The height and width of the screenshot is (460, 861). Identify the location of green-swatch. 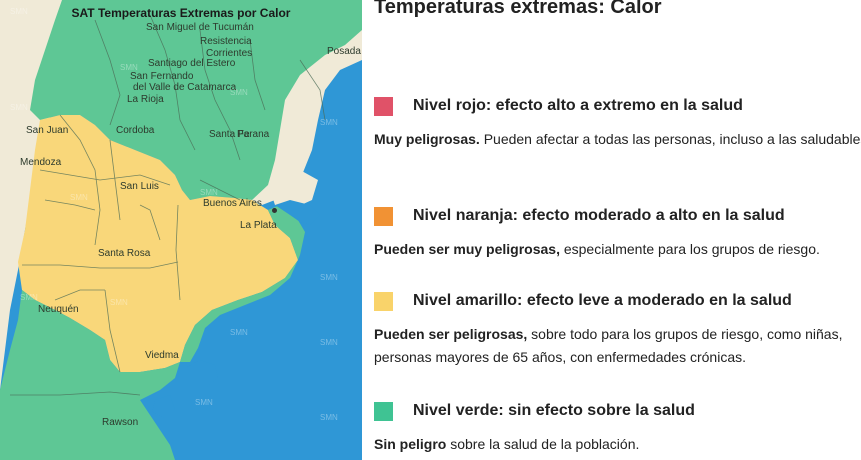
(383, 411).